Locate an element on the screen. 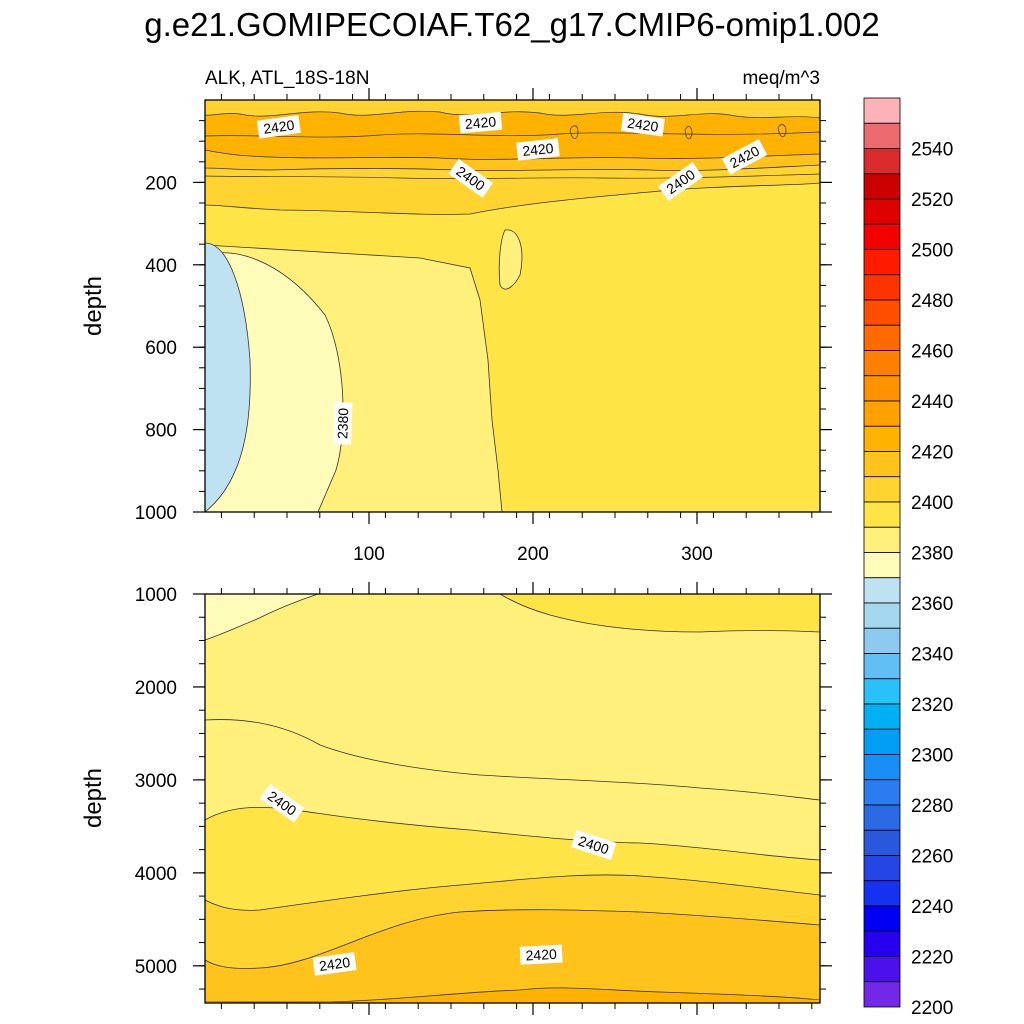 The width and height of the screenshot is (1024, 1024). colorbar-label: 2540 is located at coordinates (932, 150).